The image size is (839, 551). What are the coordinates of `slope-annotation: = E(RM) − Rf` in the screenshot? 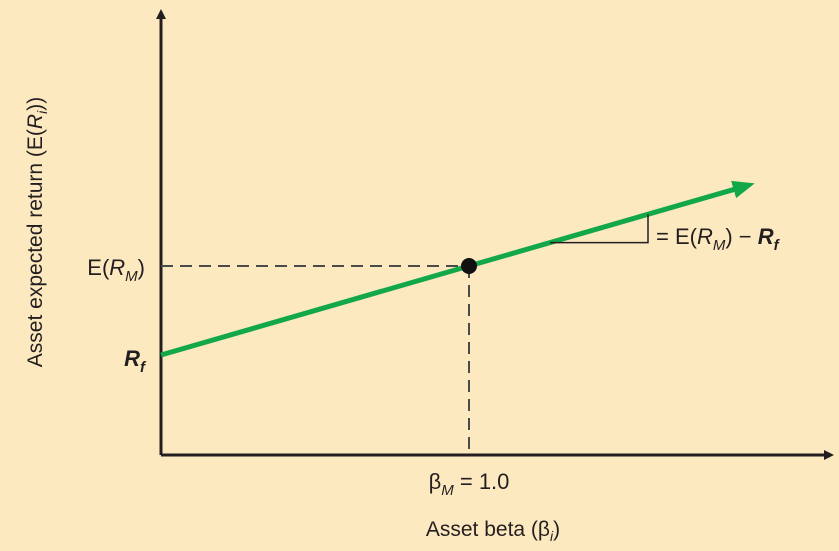 It's located at (718, 239).